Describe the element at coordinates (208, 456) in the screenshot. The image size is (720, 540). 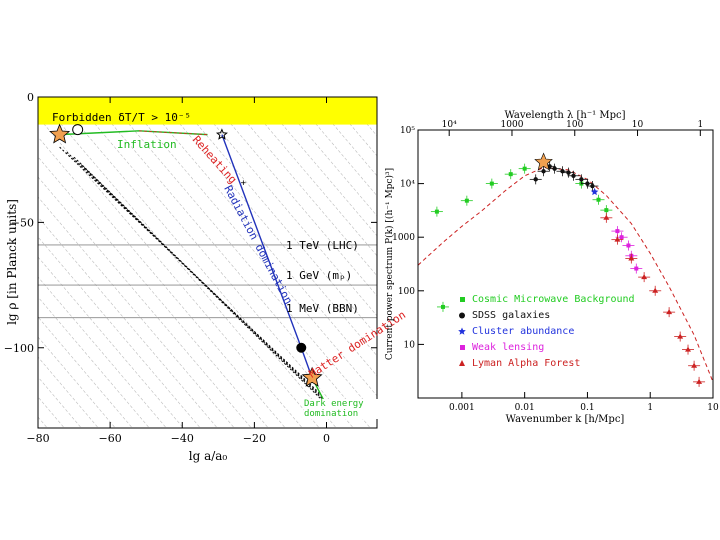
I see `left-x-axis-label: lg a/a₀` at that location.